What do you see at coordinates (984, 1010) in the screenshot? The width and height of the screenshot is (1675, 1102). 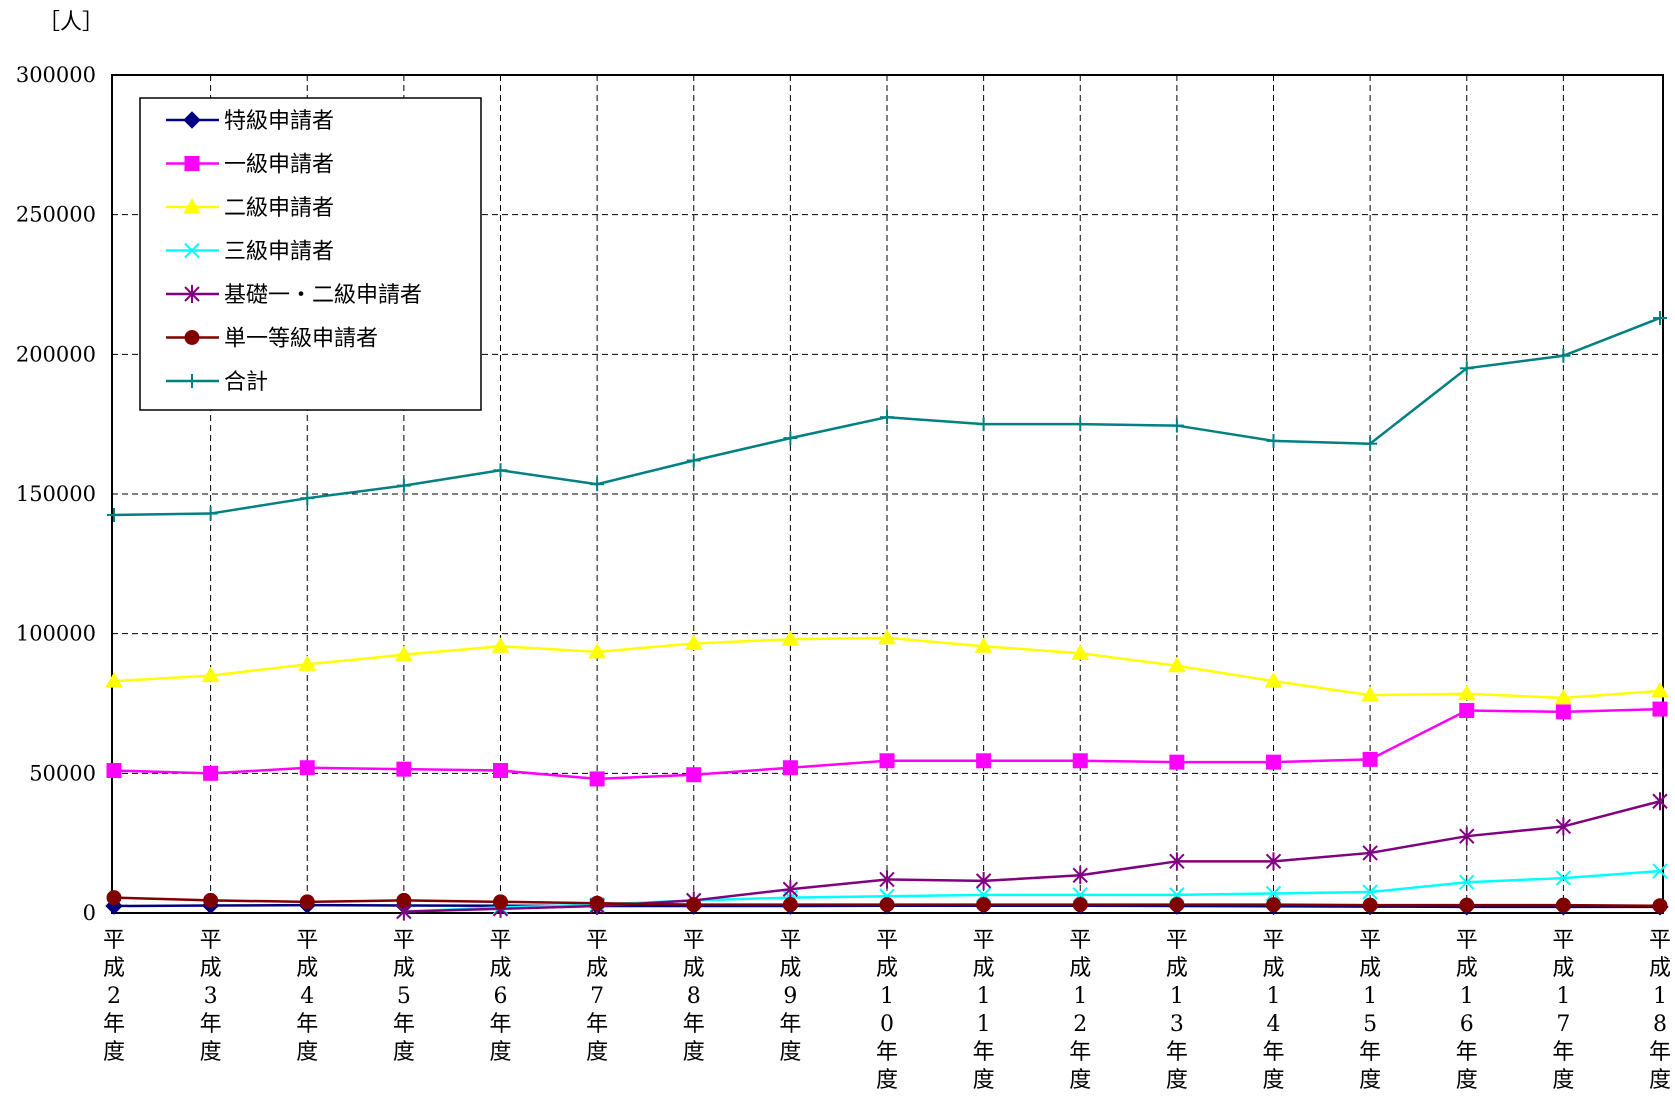 I see `x-tick-label: 平成 1 1 年度` at bounding box center [984, 1010].